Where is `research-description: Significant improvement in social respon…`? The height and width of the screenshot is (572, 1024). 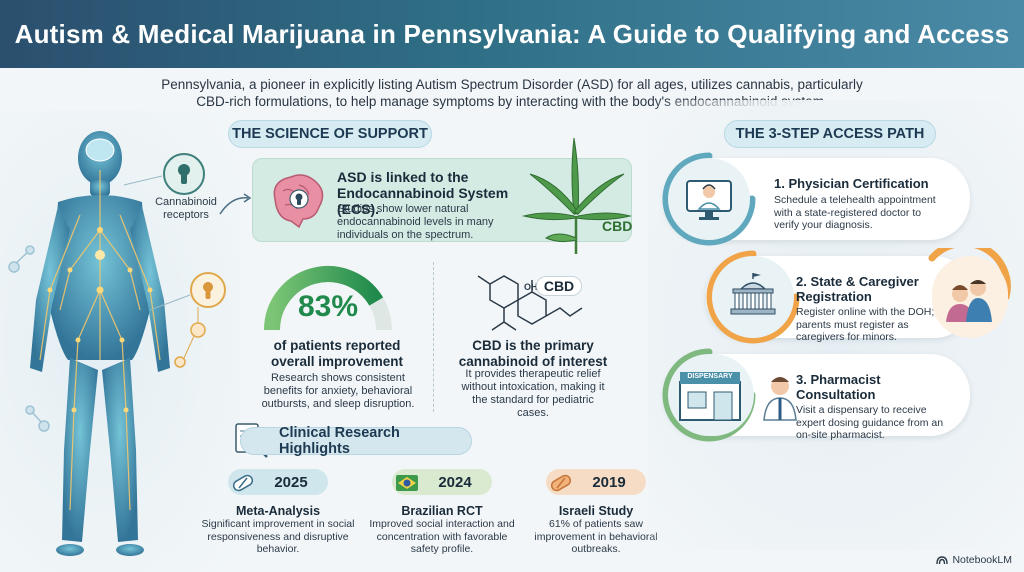
research-description: Significant improvement in social respon… is located at coordinates (278, 536).